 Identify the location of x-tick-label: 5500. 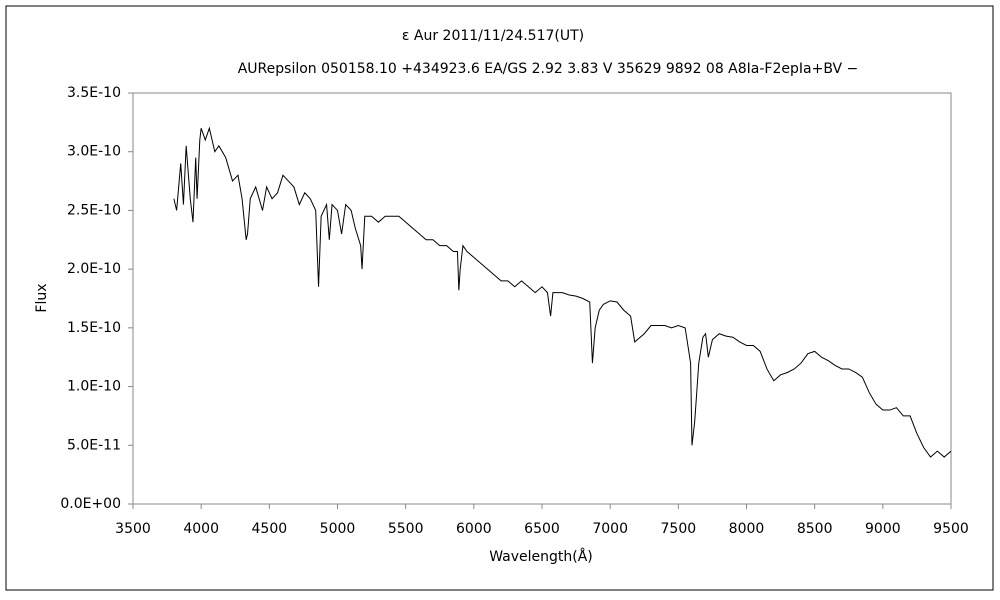
(406, 529).